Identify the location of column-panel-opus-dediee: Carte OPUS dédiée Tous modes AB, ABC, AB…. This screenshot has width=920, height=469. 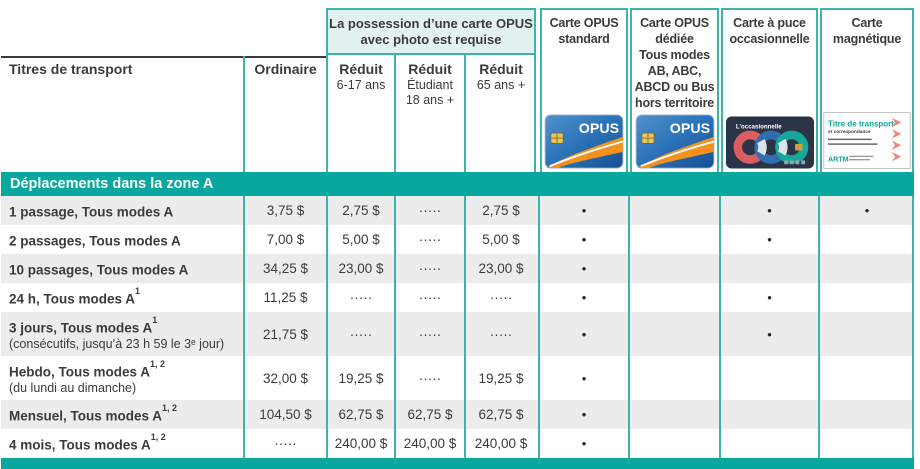
(674, 90).